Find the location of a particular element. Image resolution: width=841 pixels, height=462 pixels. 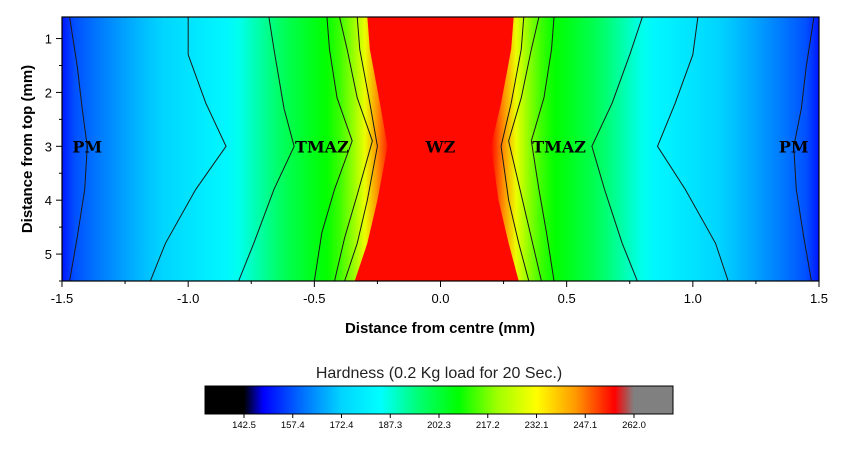

y-tick-label: 5 is located at coordinates (48, 254).